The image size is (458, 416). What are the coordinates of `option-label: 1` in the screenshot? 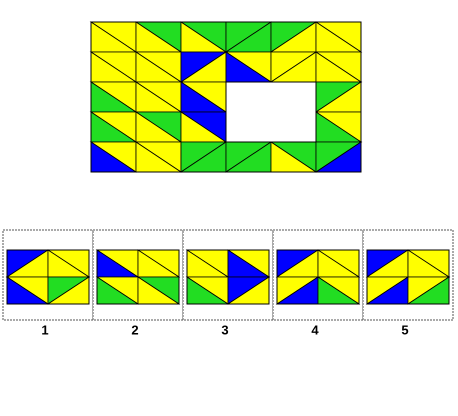 It's located at (44, 329).